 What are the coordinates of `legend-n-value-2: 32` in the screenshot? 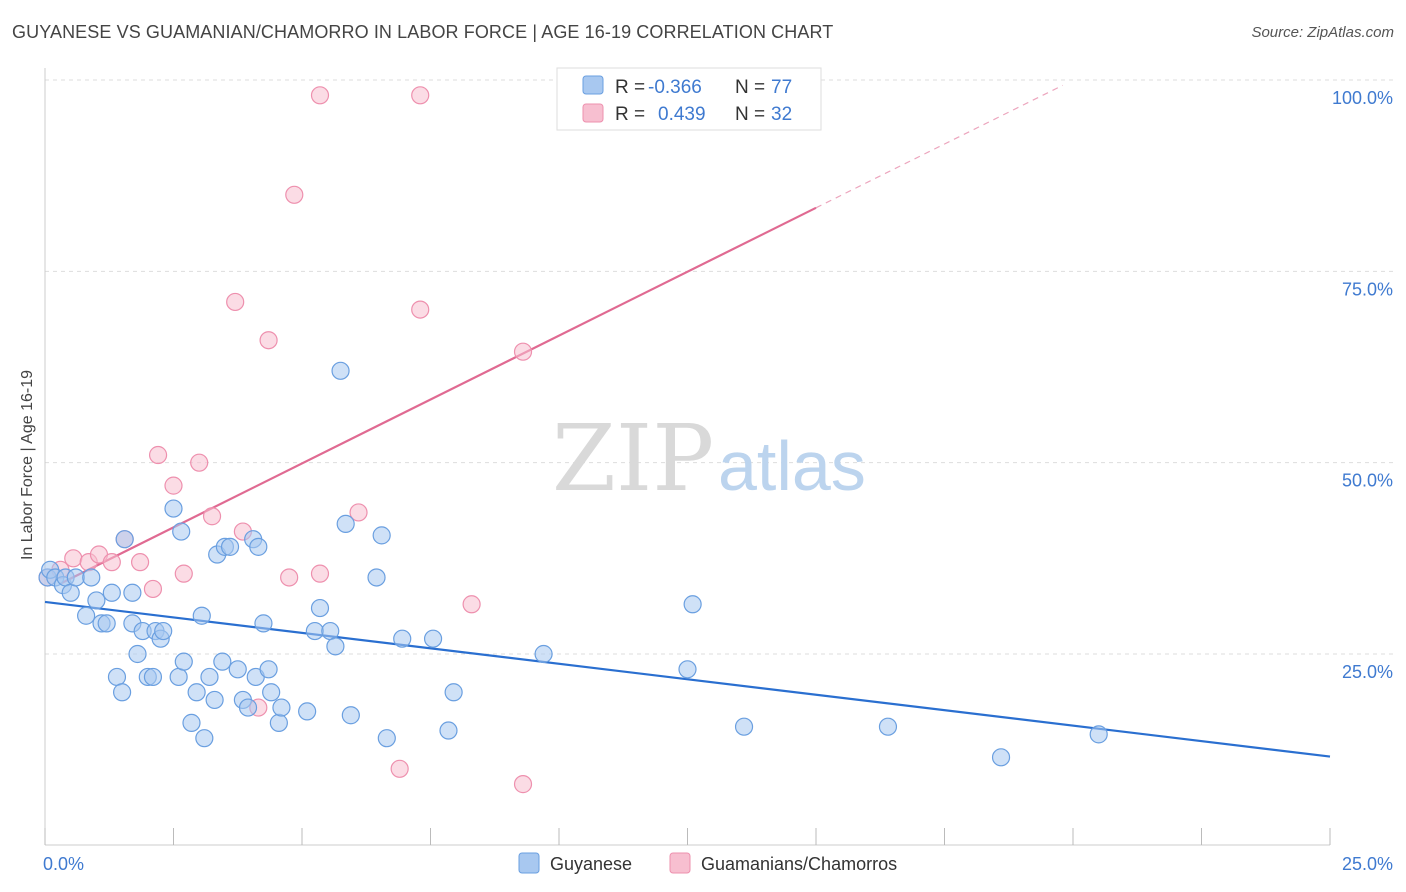 It's located at (781, 114).